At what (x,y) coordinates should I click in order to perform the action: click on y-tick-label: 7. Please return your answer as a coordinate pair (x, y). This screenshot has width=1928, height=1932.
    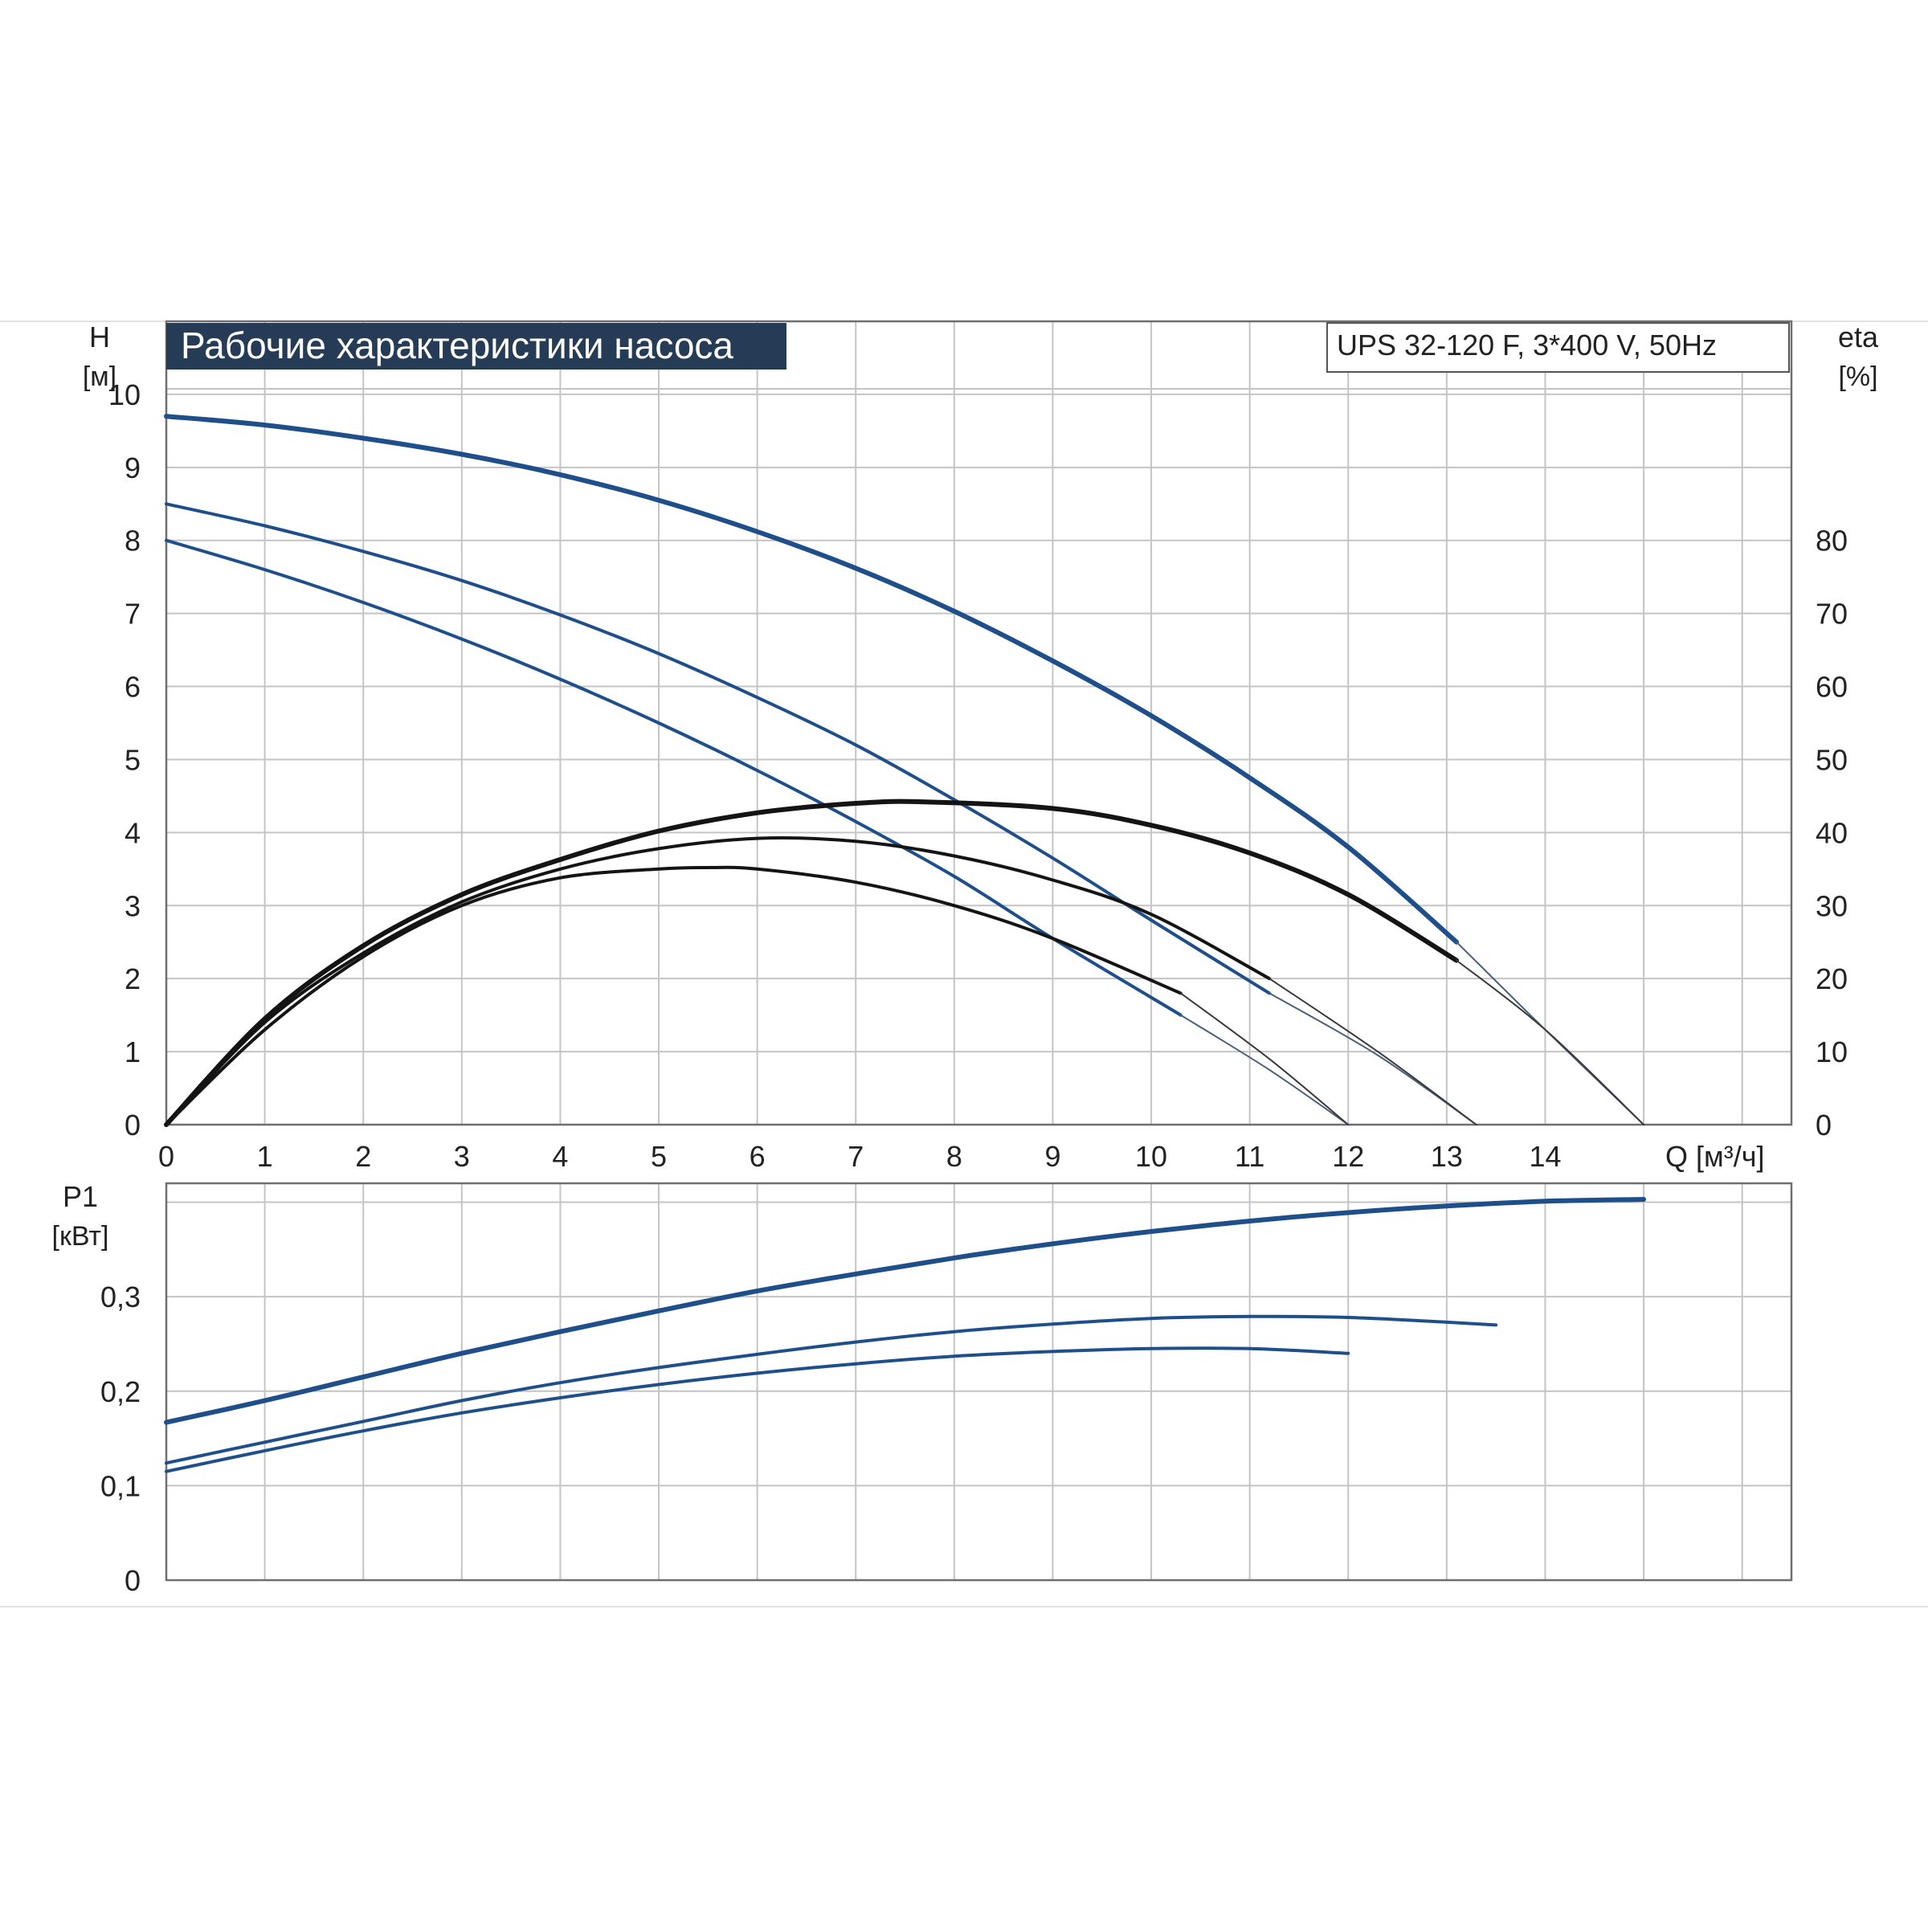
    Looking at the image, I should click on (133, 614).